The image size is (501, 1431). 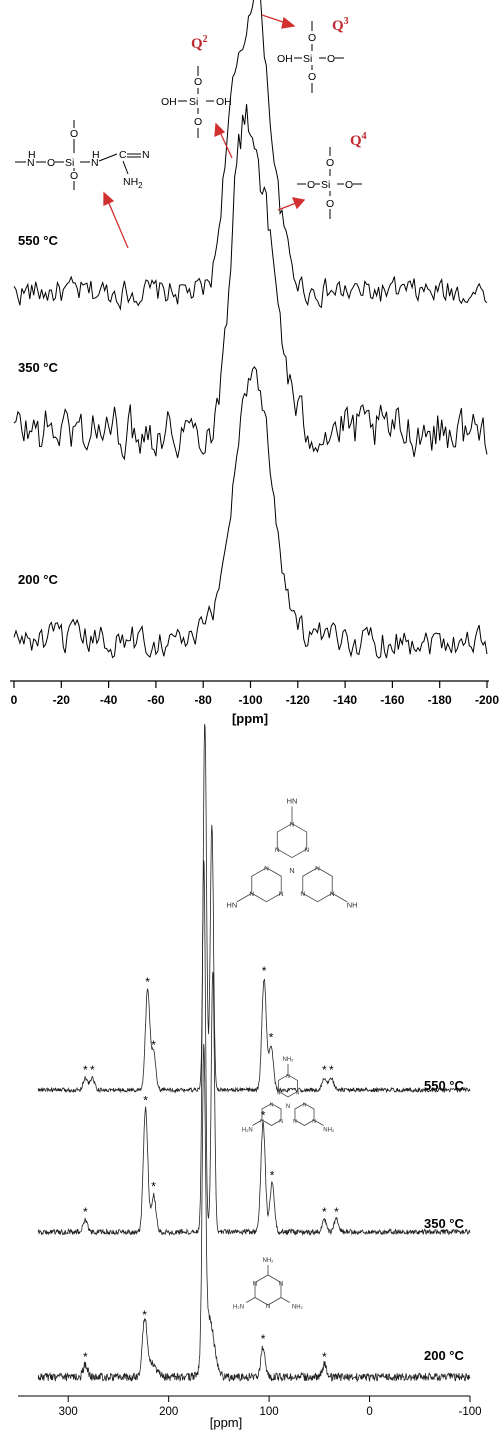 I want to click on bottom-x-tick-label: 0, so click(x=369, y=1412).